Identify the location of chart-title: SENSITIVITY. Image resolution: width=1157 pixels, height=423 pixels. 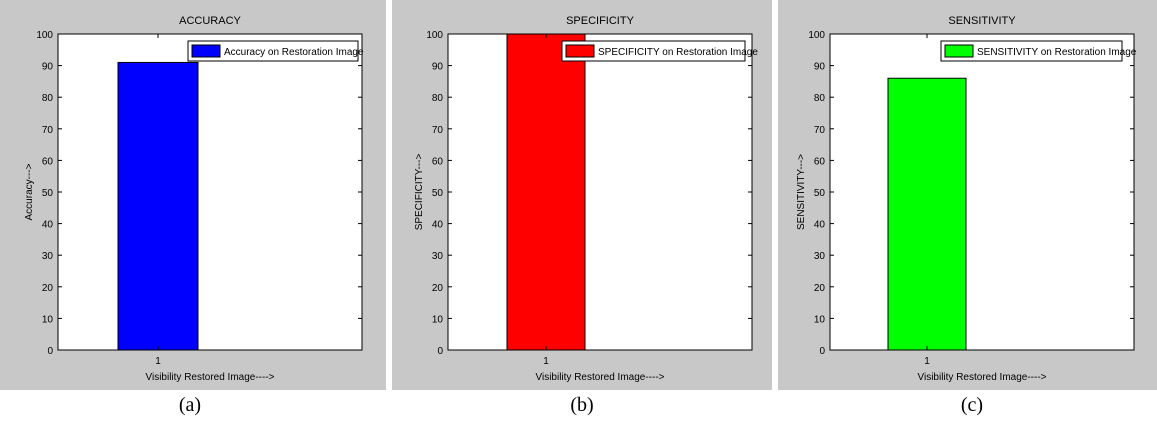
(982, 21).